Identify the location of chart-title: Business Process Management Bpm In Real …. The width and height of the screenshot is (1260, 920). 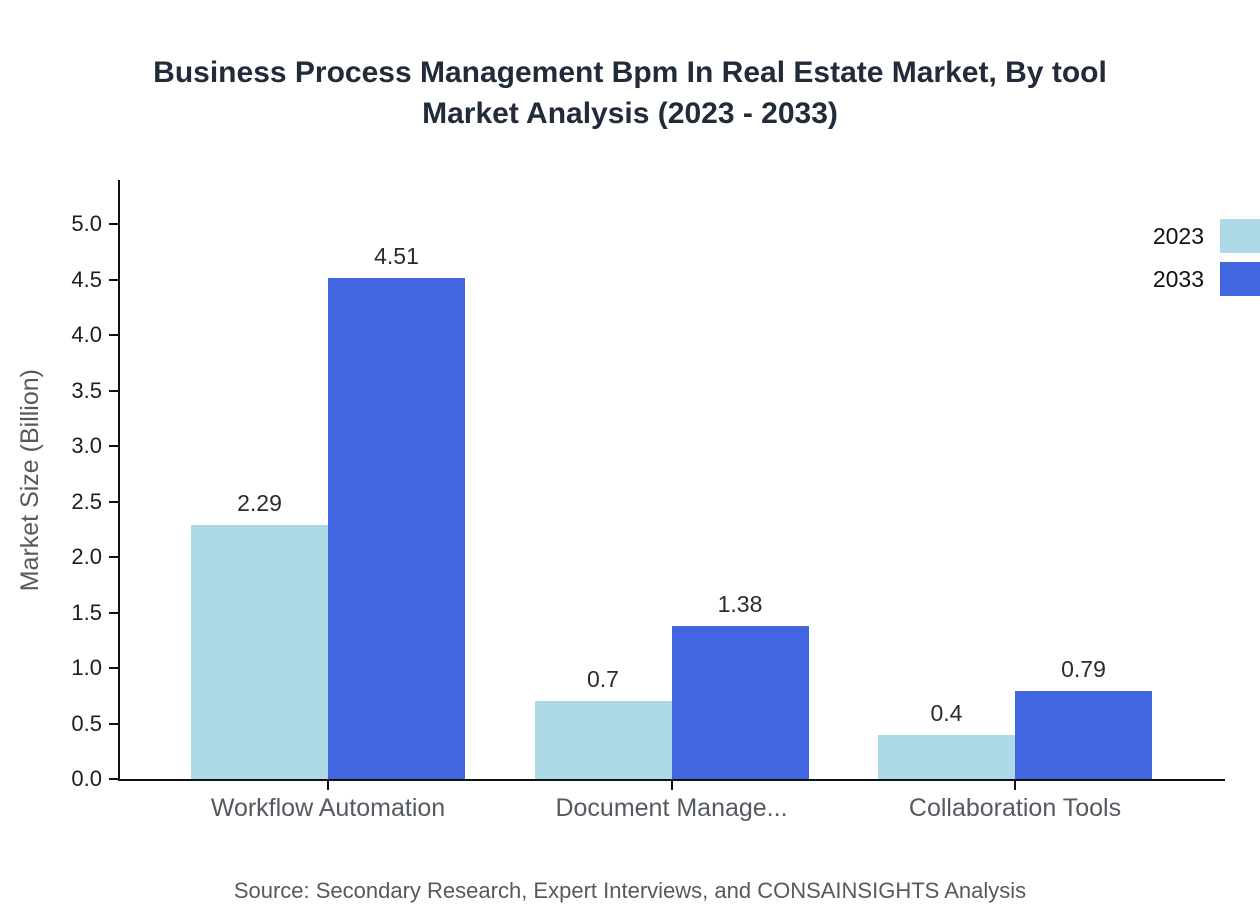
(630, 93).